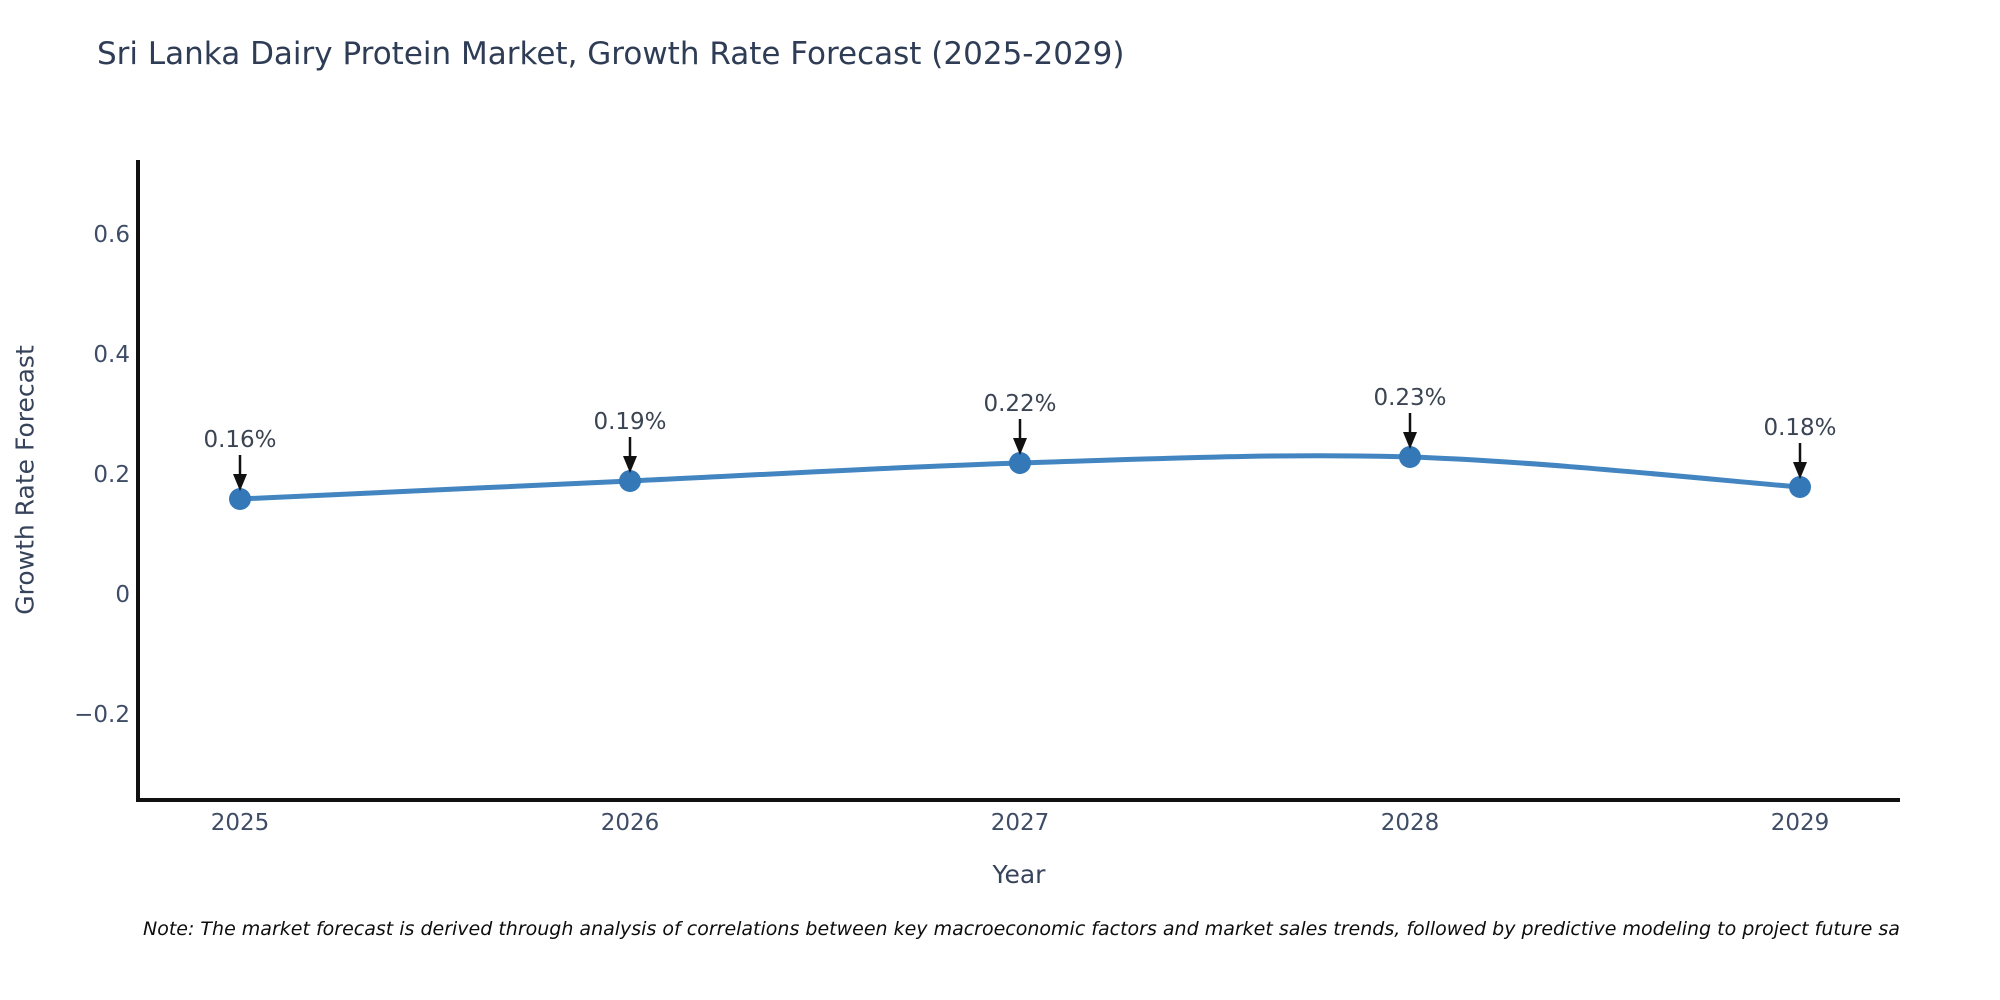 The height and width of the screenshot is (1000, 2000). What do you see at coordinates (629, 422) in the screenshot?
I see `data-point-label: 0.19%` at bounding box center [629, 422].